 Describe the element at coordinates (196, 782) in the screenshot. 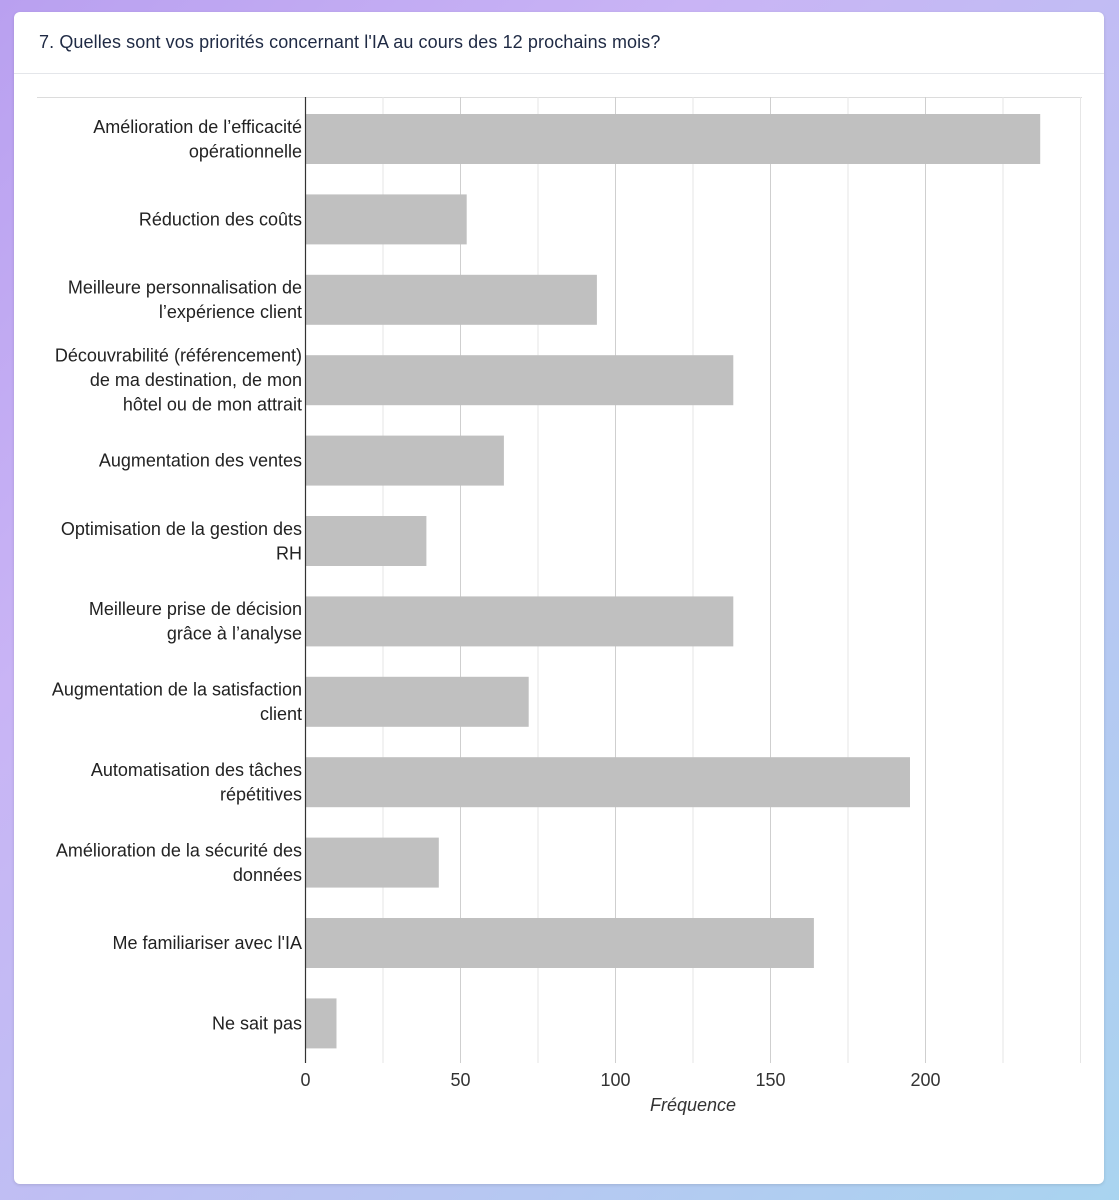

I see `category-label: Automatisation des tâches répétitives` at that location.